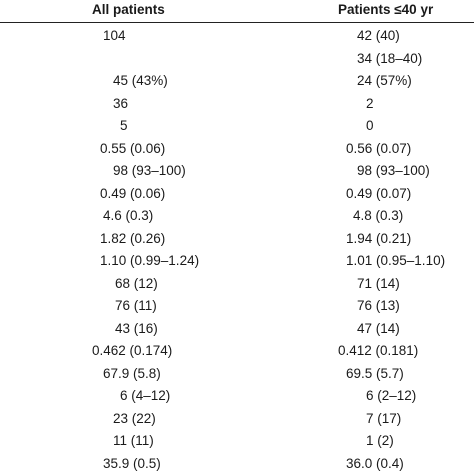  I want to click on table-cell: 45 (43%), so click(140, 80).